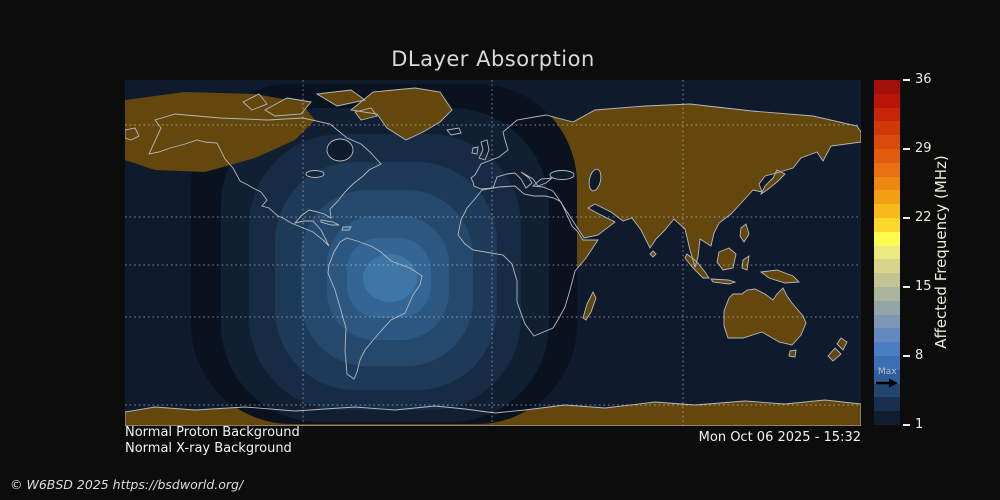  Describe the element at coordinates (941, 252) in the screenshot. I see `colorbar-axis-label: Affected Frequency (MHz)` at that location.